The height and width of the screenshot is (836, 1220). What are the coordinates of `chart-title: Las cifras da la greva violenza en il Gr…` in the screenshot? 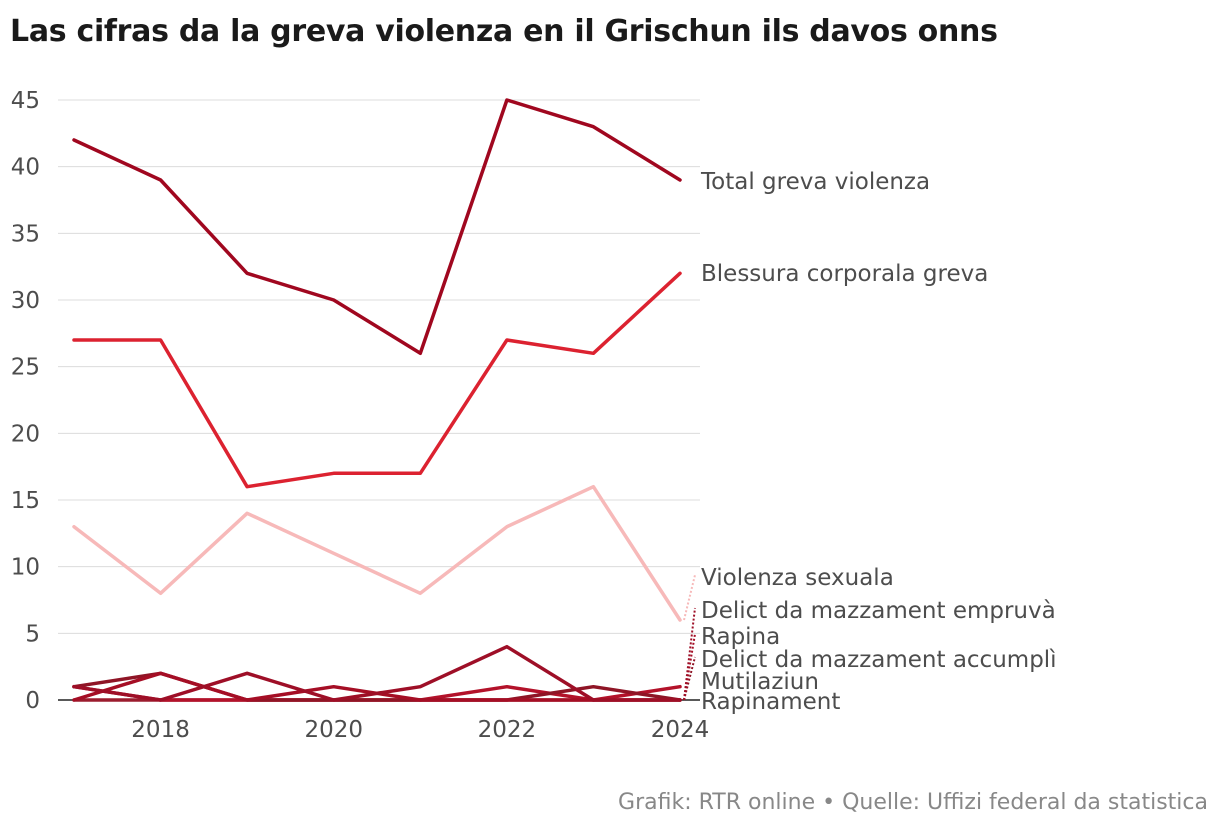 It's located at (504, 31).